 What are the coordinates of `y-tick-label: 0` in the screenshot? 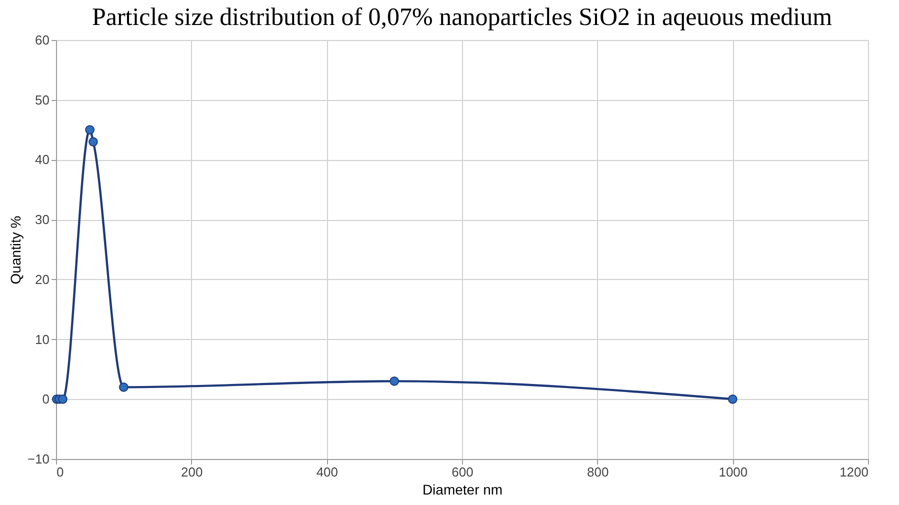 It's located at (46, 399).